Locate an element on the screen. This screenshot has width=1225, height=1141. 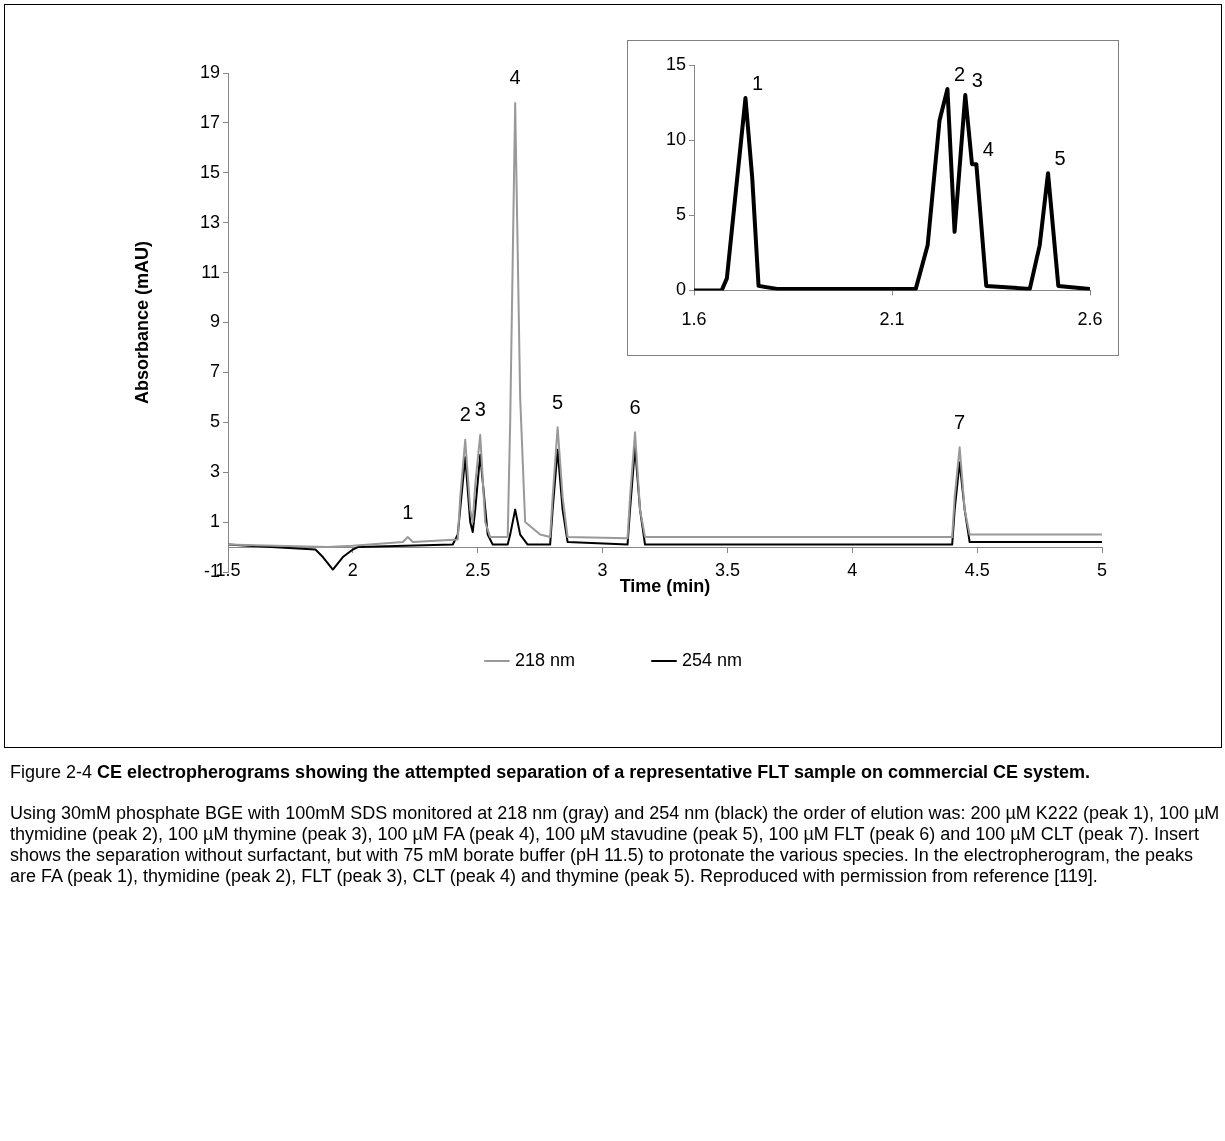
x-tick-label: 3 is located at coordinates (602, 569).